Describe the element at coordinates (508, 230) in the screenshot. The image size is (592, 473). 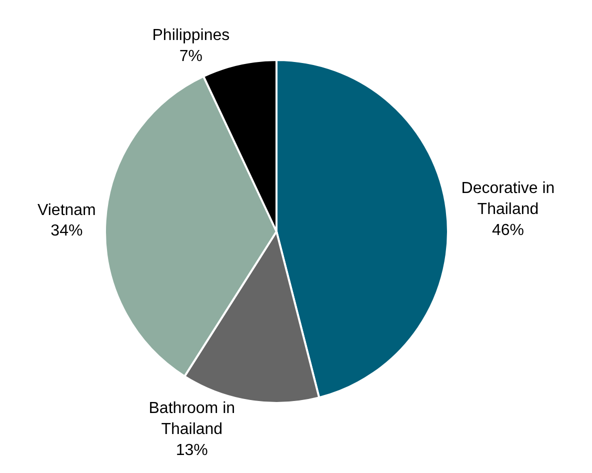
I see `data-label: 46%` at that location.